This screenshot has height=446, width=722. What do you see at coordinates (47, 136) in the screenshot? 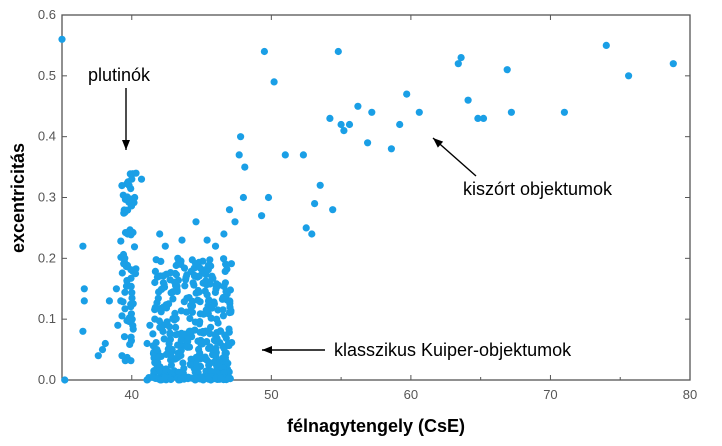
I see `y-tick-label: 0.4` at bounding box center [47, 136].